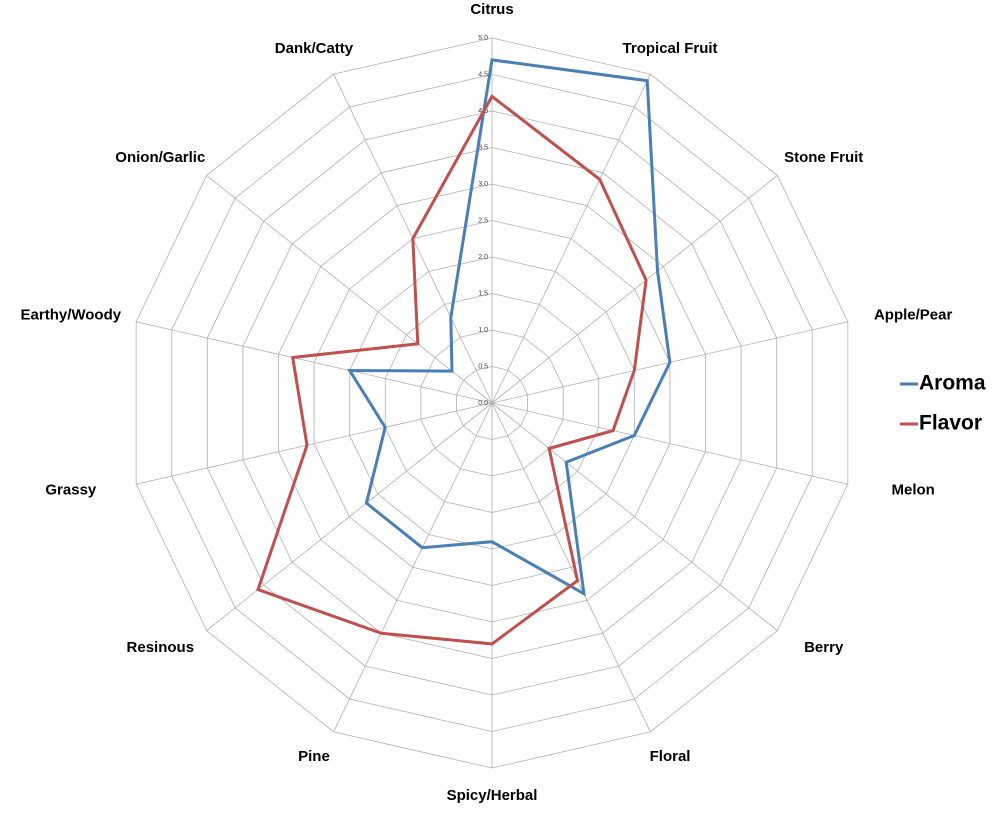 The width and height of the screenshot is (1000, 818). What do you see at coordinates (483, 38) in the screenshot?
I see `tick-label: 5.0` at bounding box center [483, 38].